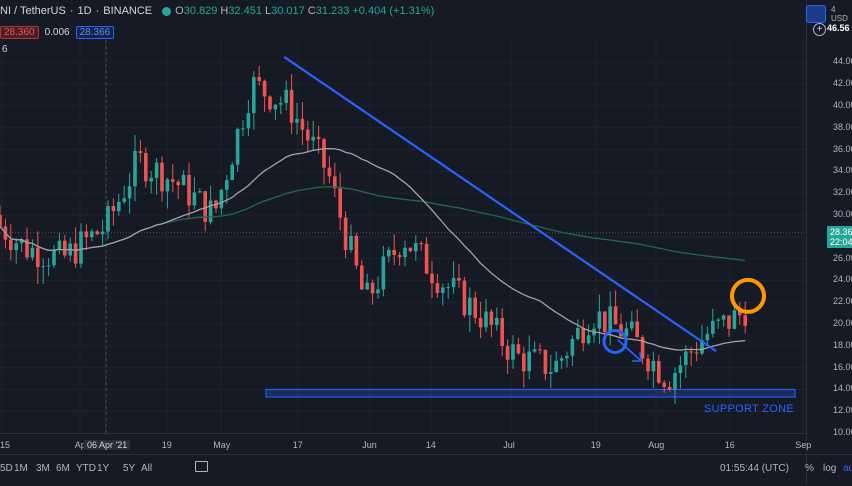 The width and height of the screenshot is (852, 486). I want to click on high-key: H, so click(224, 11).